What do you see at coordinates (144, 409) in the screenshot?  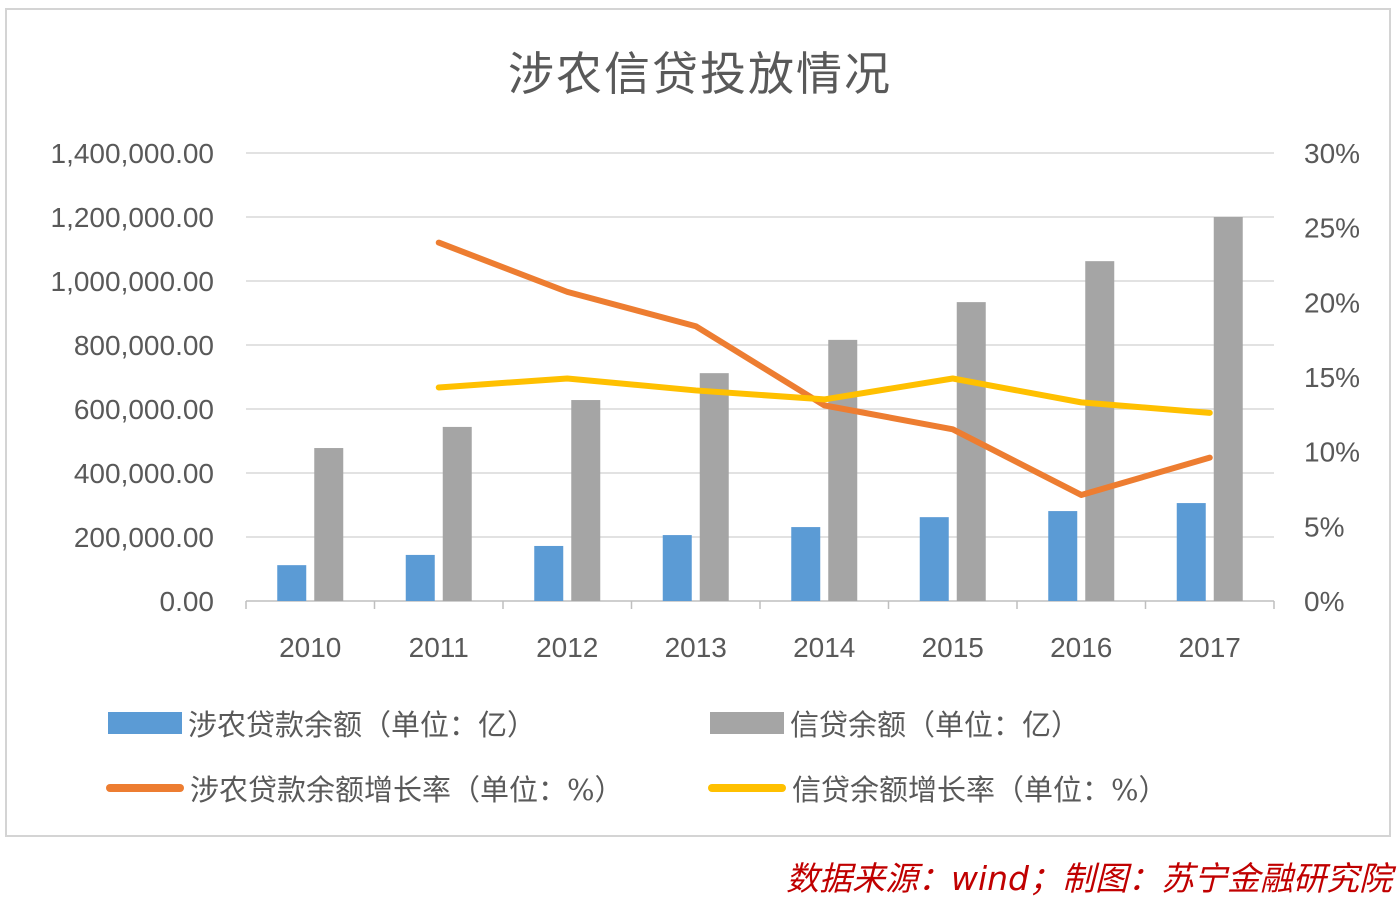 I see `left-axis-tick-label: 600,000.00` at bounding box center [144, 409].